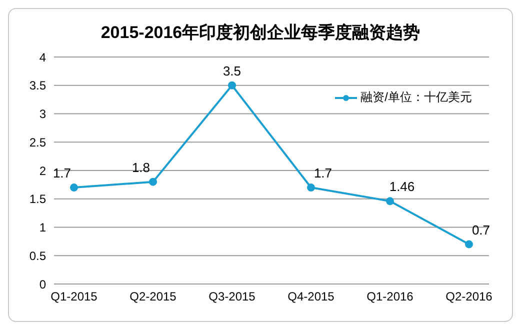 This screenshot has width=521, height=330. Describe the element at coordinates (42, 171) in the screenshot. I see `y-tick-label: 2` at that location.